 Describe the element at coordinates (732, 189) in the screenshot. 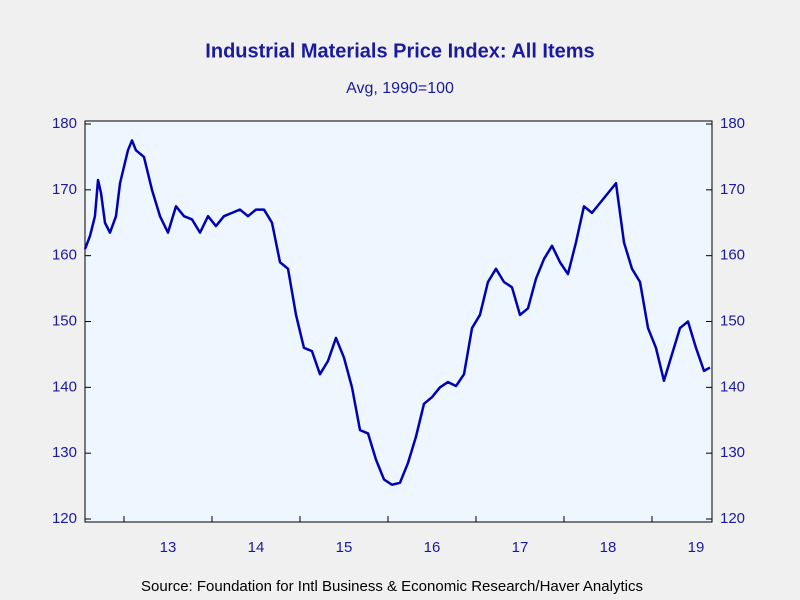

I see `y2-tick-label: 170` at that location.